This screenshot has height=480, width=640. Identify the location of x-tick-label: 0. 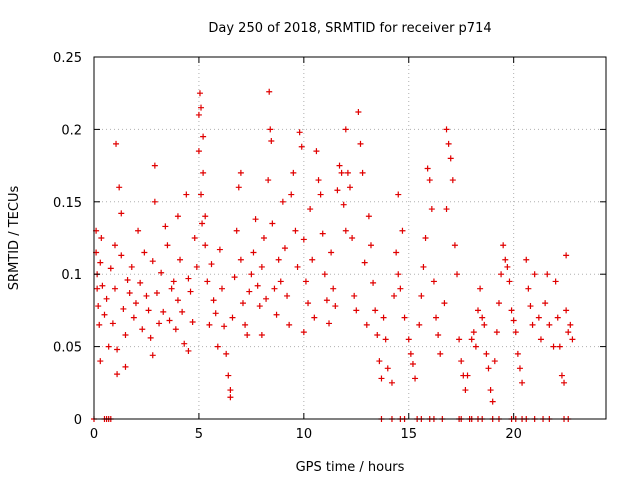
(94, 434).